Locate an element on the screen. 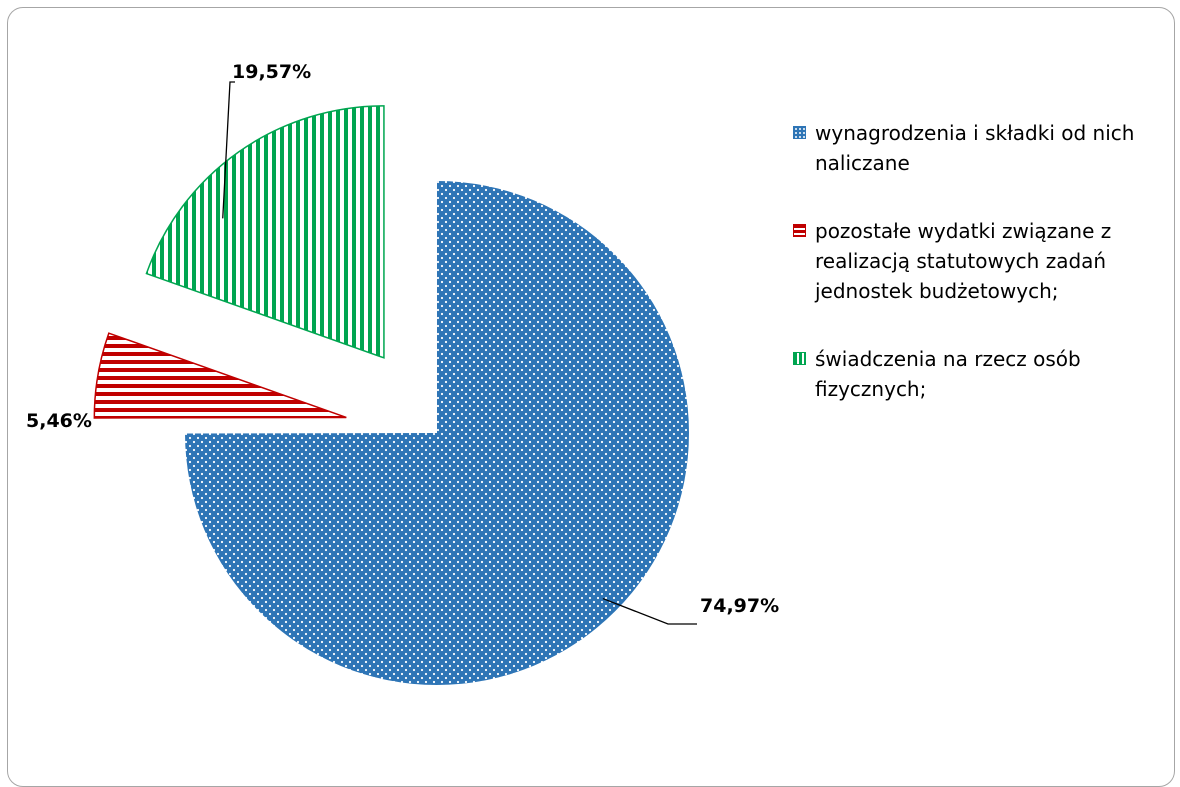 The width and height of the screenshot is (1180, 787). legend-item-swiadczenia: świadczenia na rzecz osób fizycznych; is located at coordinates (983, 374).